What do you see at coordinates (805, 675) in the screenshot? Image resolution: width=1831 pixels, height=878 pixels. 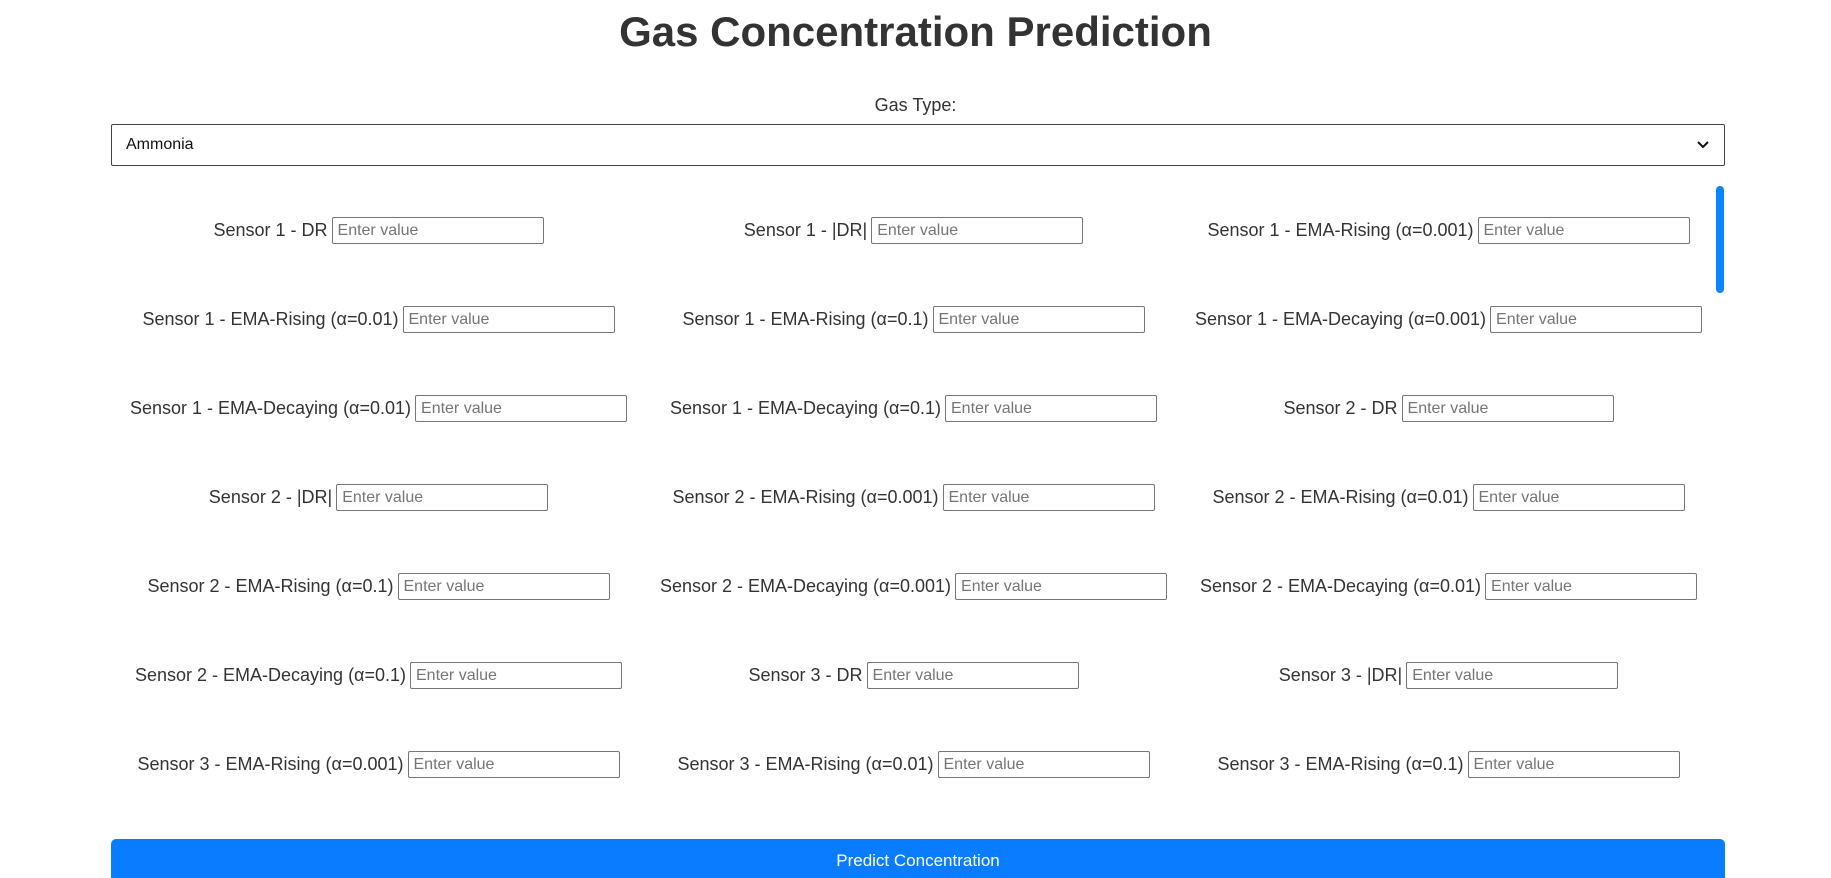 I see `sensor-field-label: Sensor 3 - DR` at bounding box center [805, 675].